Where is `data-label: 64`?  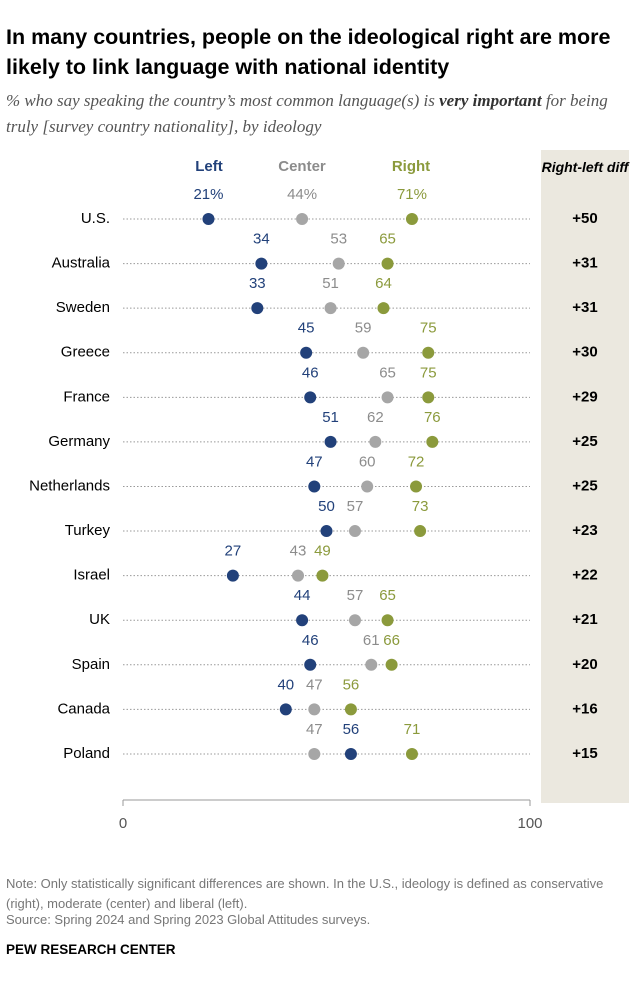
data-label: 64 is located at coordinates (383, 283).